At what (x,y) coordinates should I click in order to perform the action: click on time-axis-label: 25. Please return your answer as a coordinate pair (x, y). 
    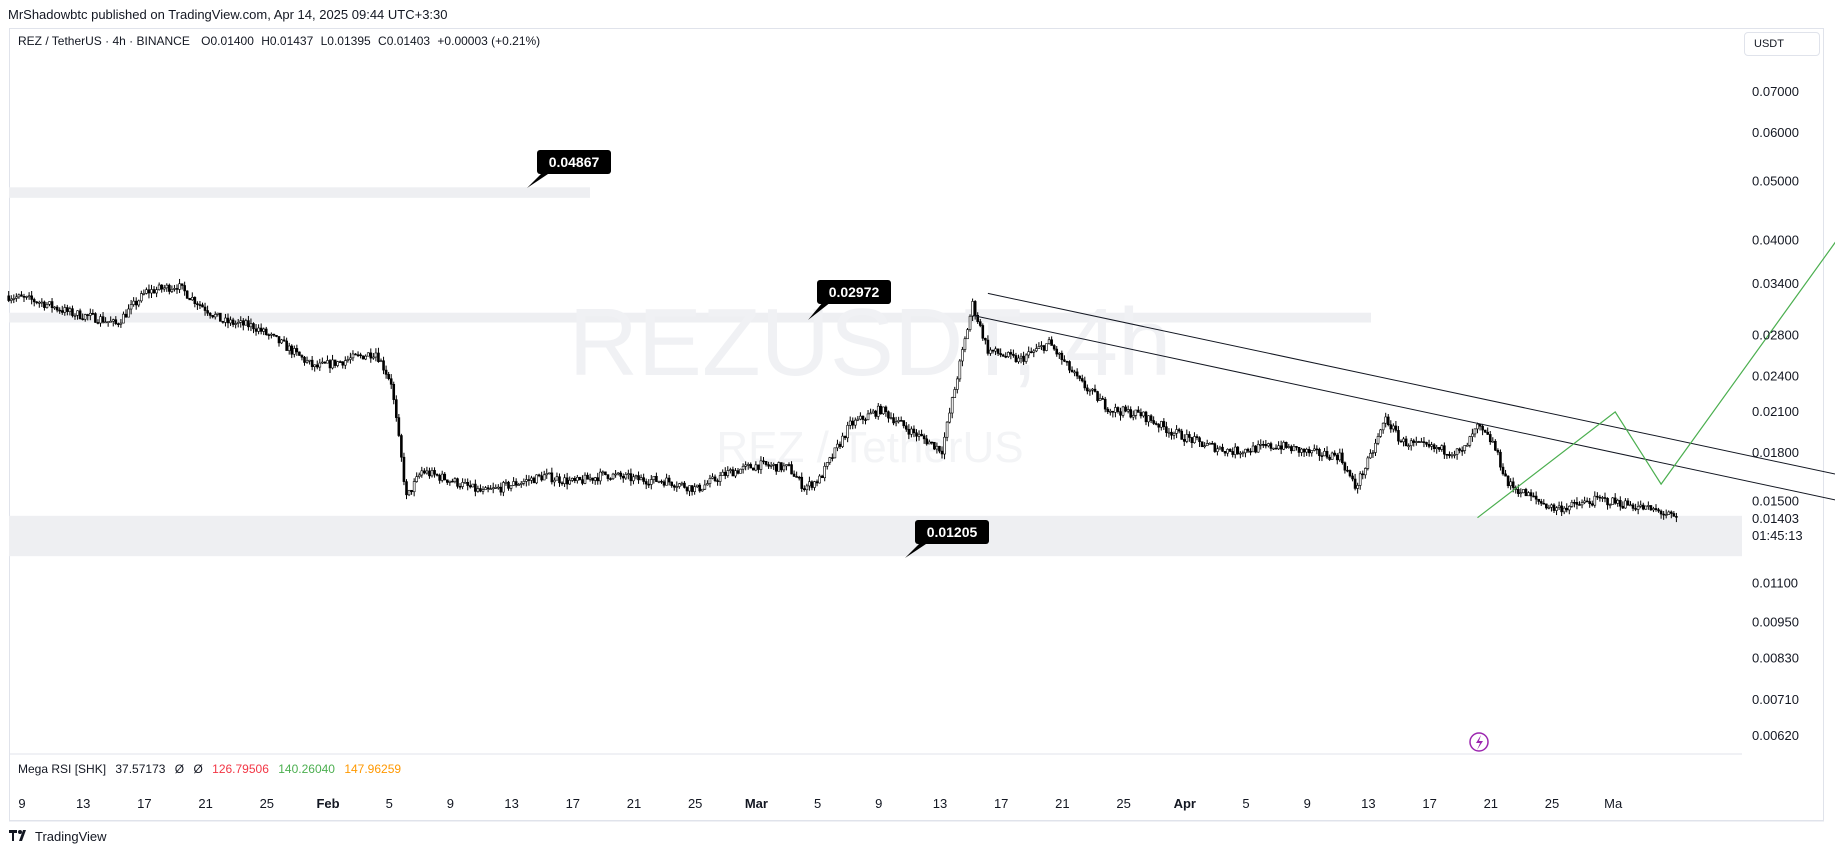
    Looking at the image, I should click on (1123, 803).